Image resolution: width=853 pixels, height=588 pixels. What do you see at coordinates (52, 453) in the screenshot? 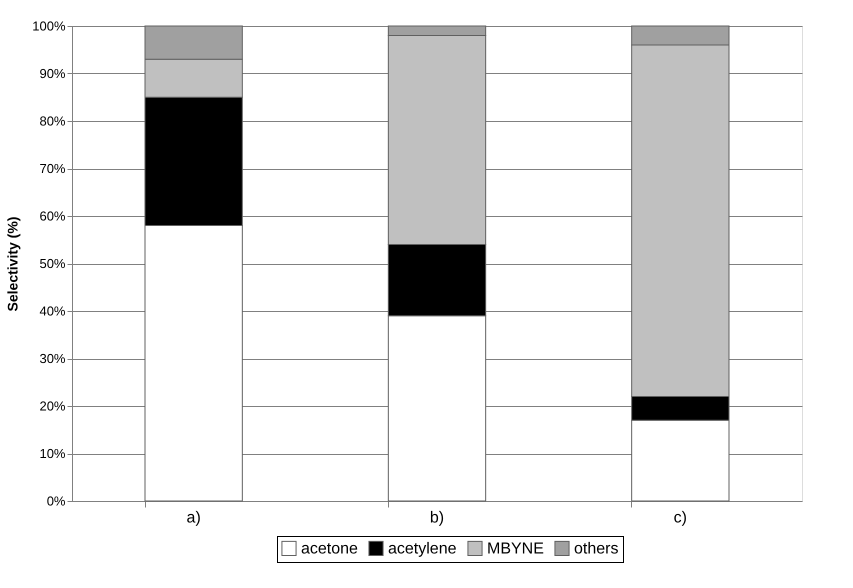
I see `y-tick-label: 10%` at bounding box center [52, 453].